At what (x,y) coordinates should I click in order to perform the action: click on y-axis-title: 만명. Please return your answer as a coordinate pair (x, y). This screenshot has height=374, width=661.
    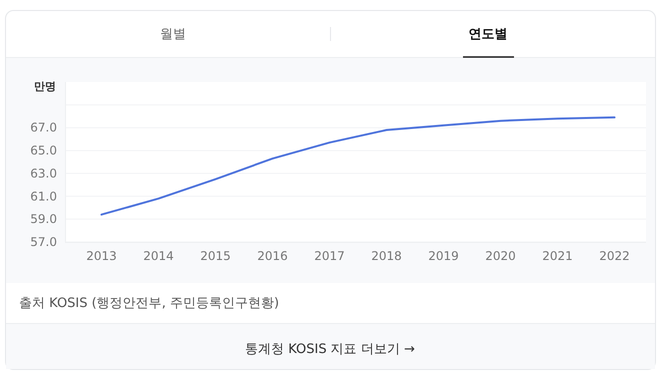
    Looking at the image, I should click on (45, 86).